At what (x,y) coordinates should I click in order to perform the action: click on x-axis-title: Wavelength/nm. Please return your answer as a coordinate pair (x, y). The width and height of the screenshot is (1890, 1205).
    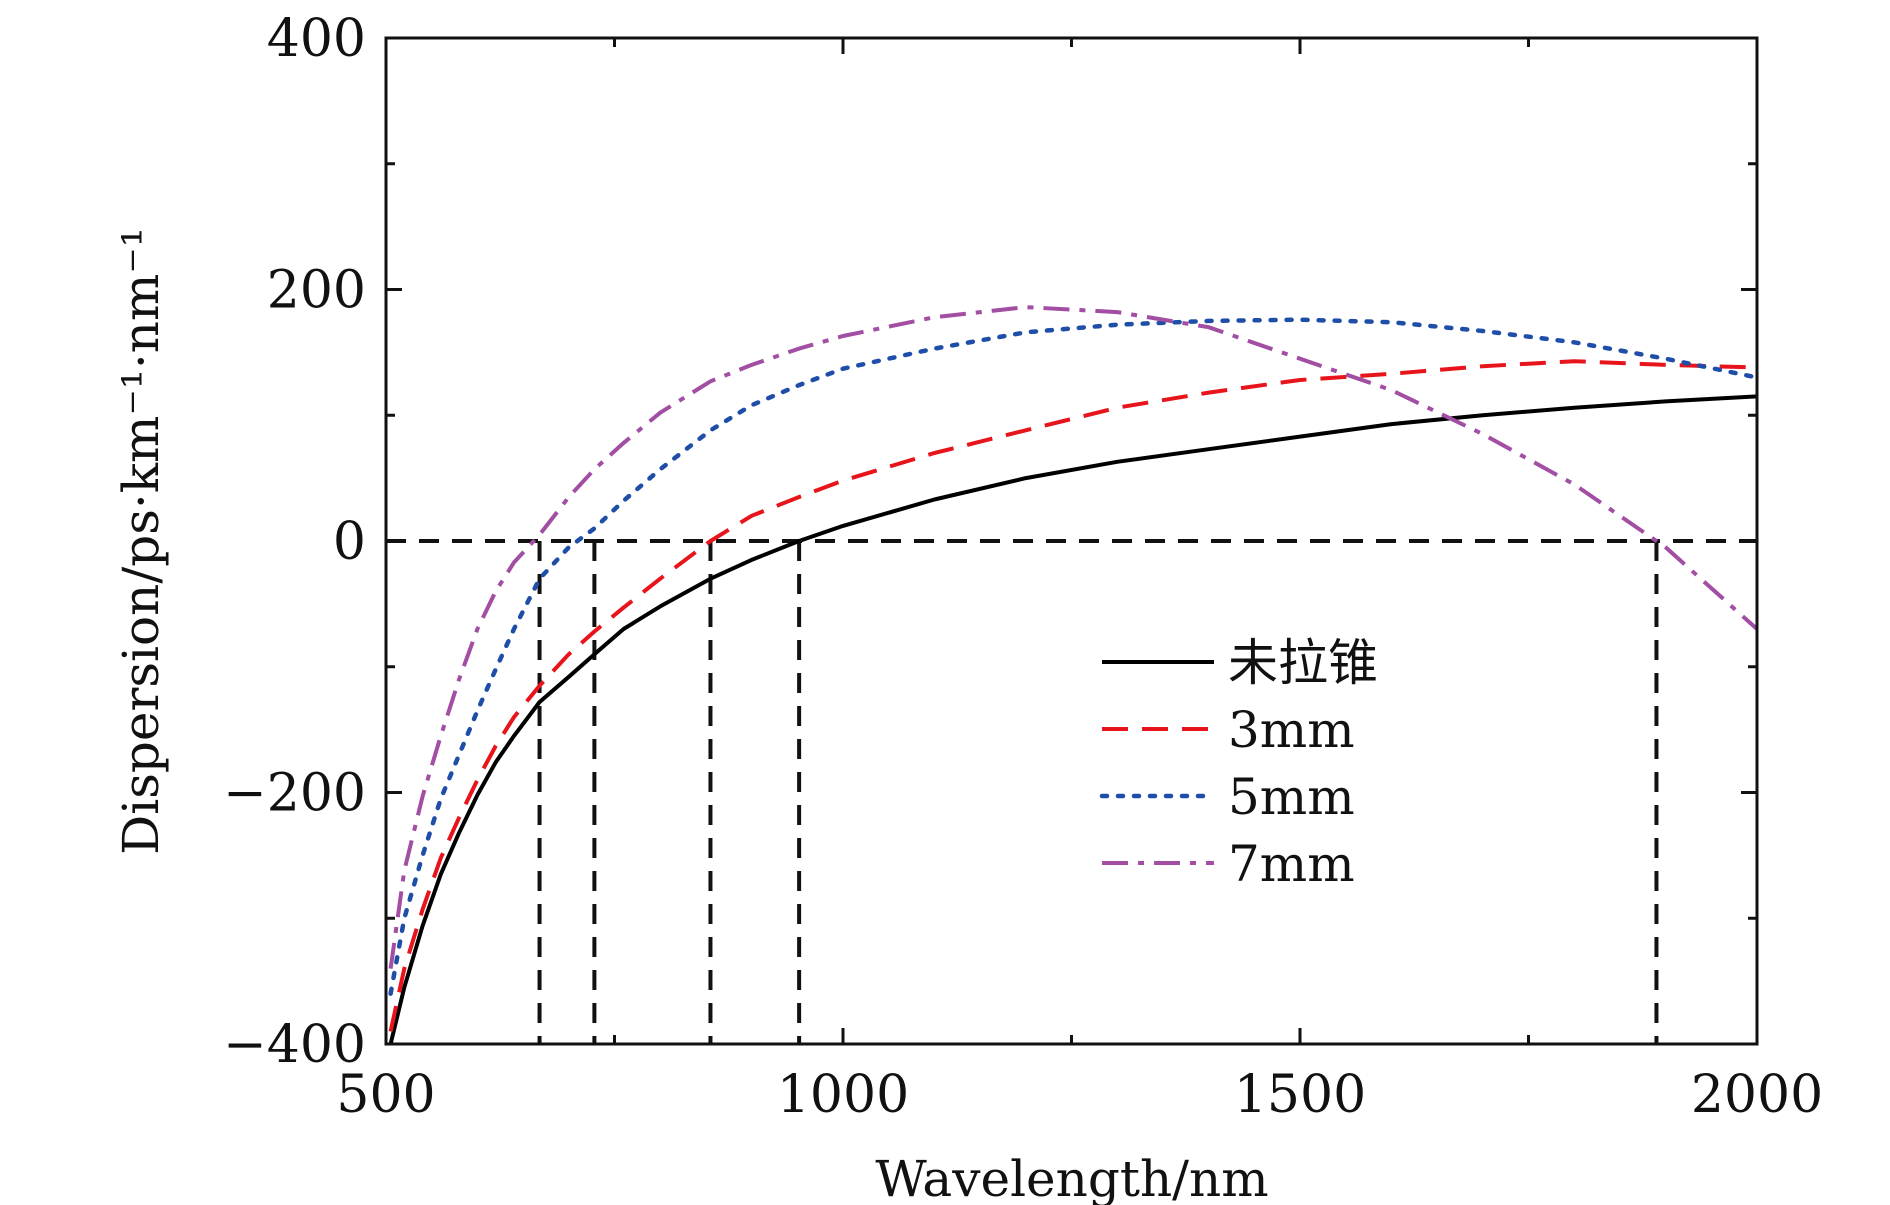
    Looking at the image, I should click on (1071, 1177).